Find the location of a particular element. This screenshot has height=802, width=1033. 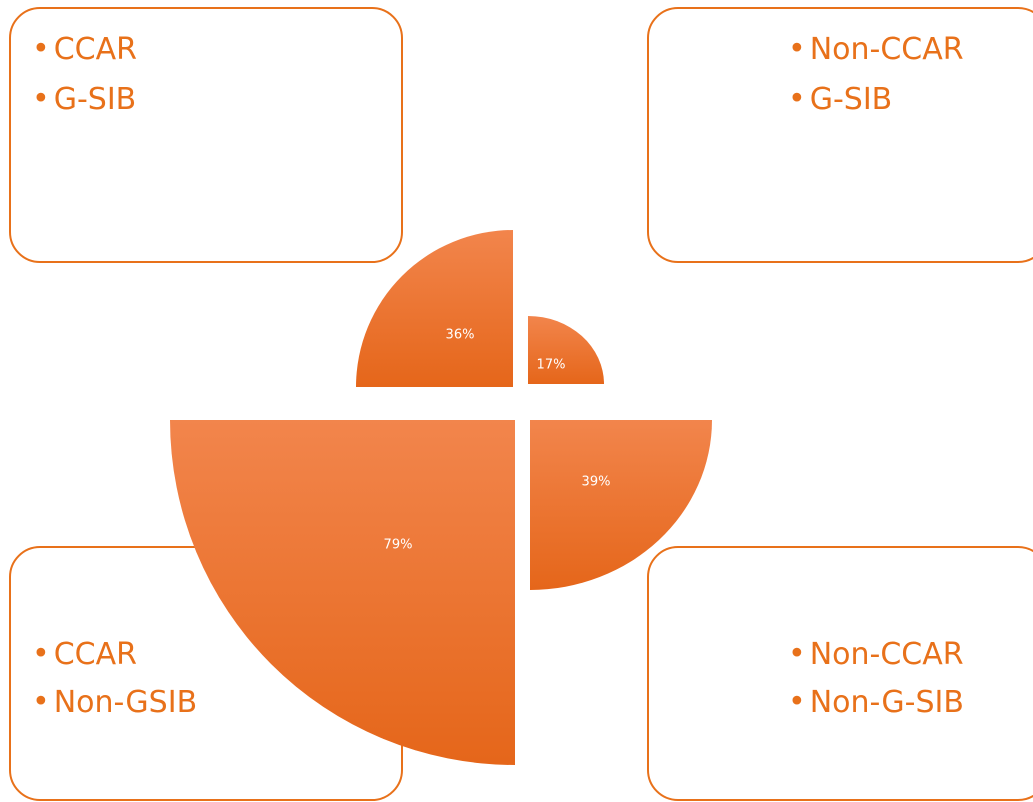

box-bottom-right is located at coordinates (840, 673).